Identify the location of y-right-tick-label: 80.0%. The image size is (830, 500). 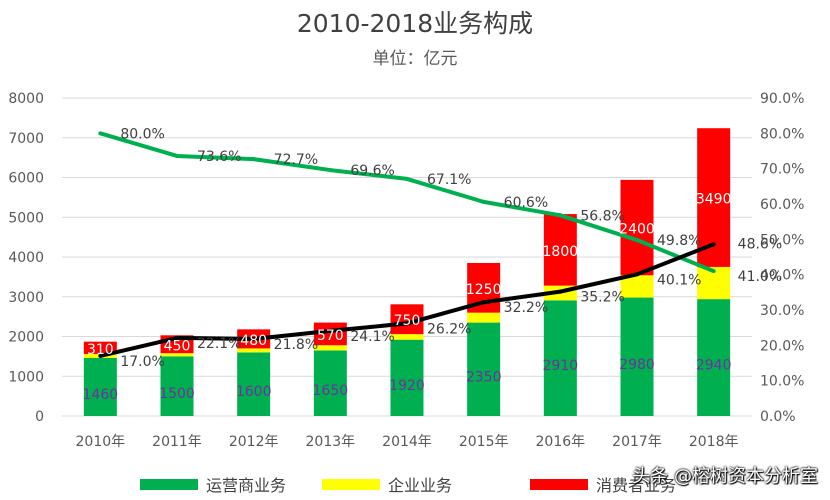
(782, 134).